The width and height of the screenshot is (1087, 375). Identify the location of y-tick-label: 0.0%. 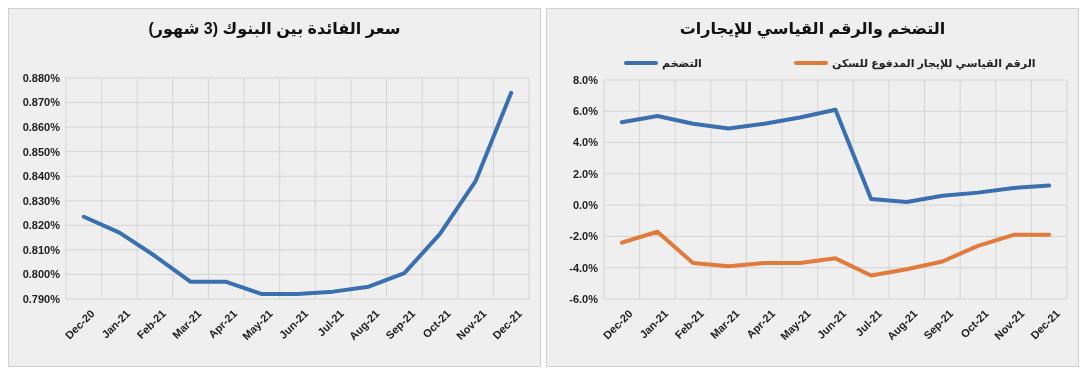
(585, 204).